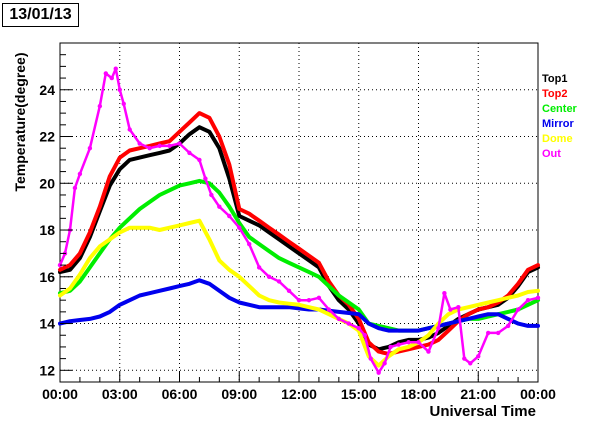 Image resolution: width=596 pixels, height=424 pixels. Describe the element at coordinates (47, 370) in the screenshot. I see `y-tick-label: 12` at that location.